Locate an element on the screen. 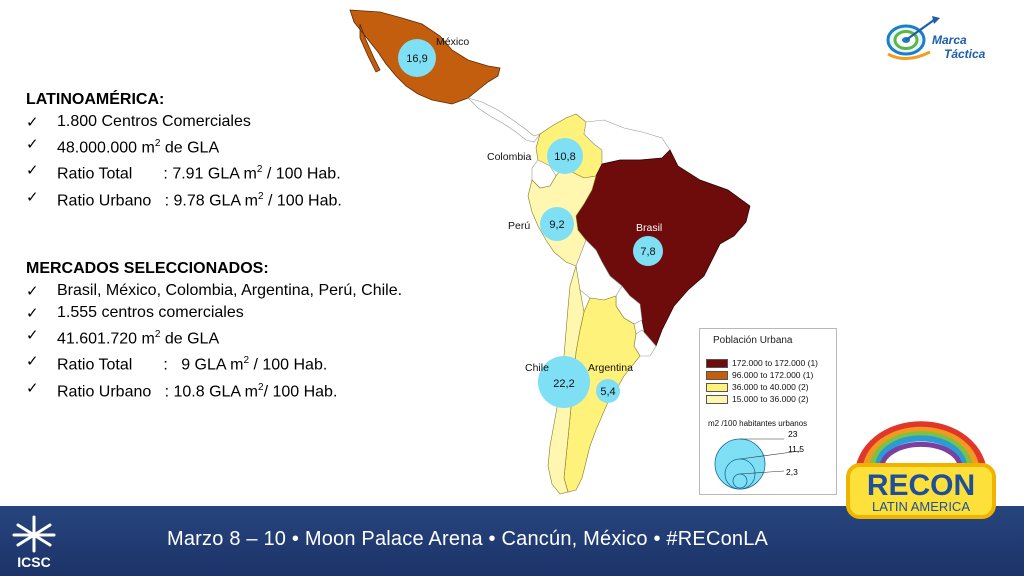 The height and width of the screenshot is (576, 1024). label-mexico: México is located at coordinates (452, 42).